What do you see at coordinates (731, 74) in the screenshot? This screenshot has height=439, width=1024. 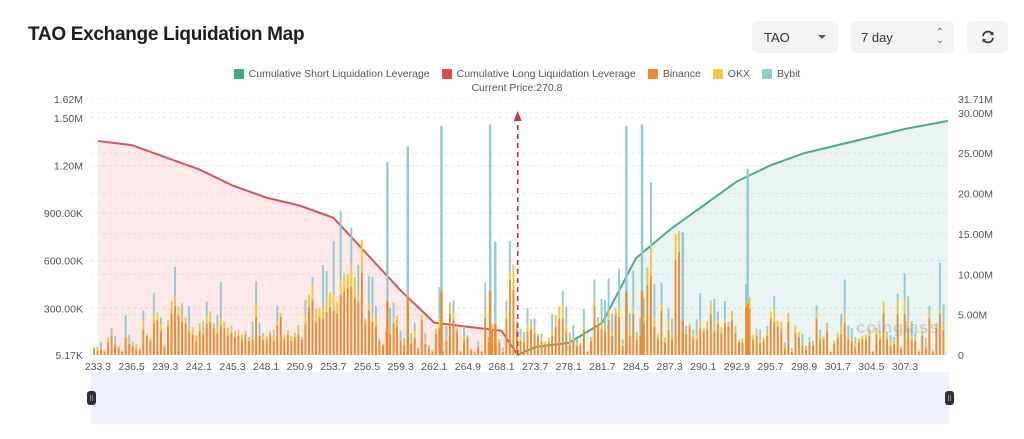 I see `legend-item: OKX` at bounding box center [731, 74].